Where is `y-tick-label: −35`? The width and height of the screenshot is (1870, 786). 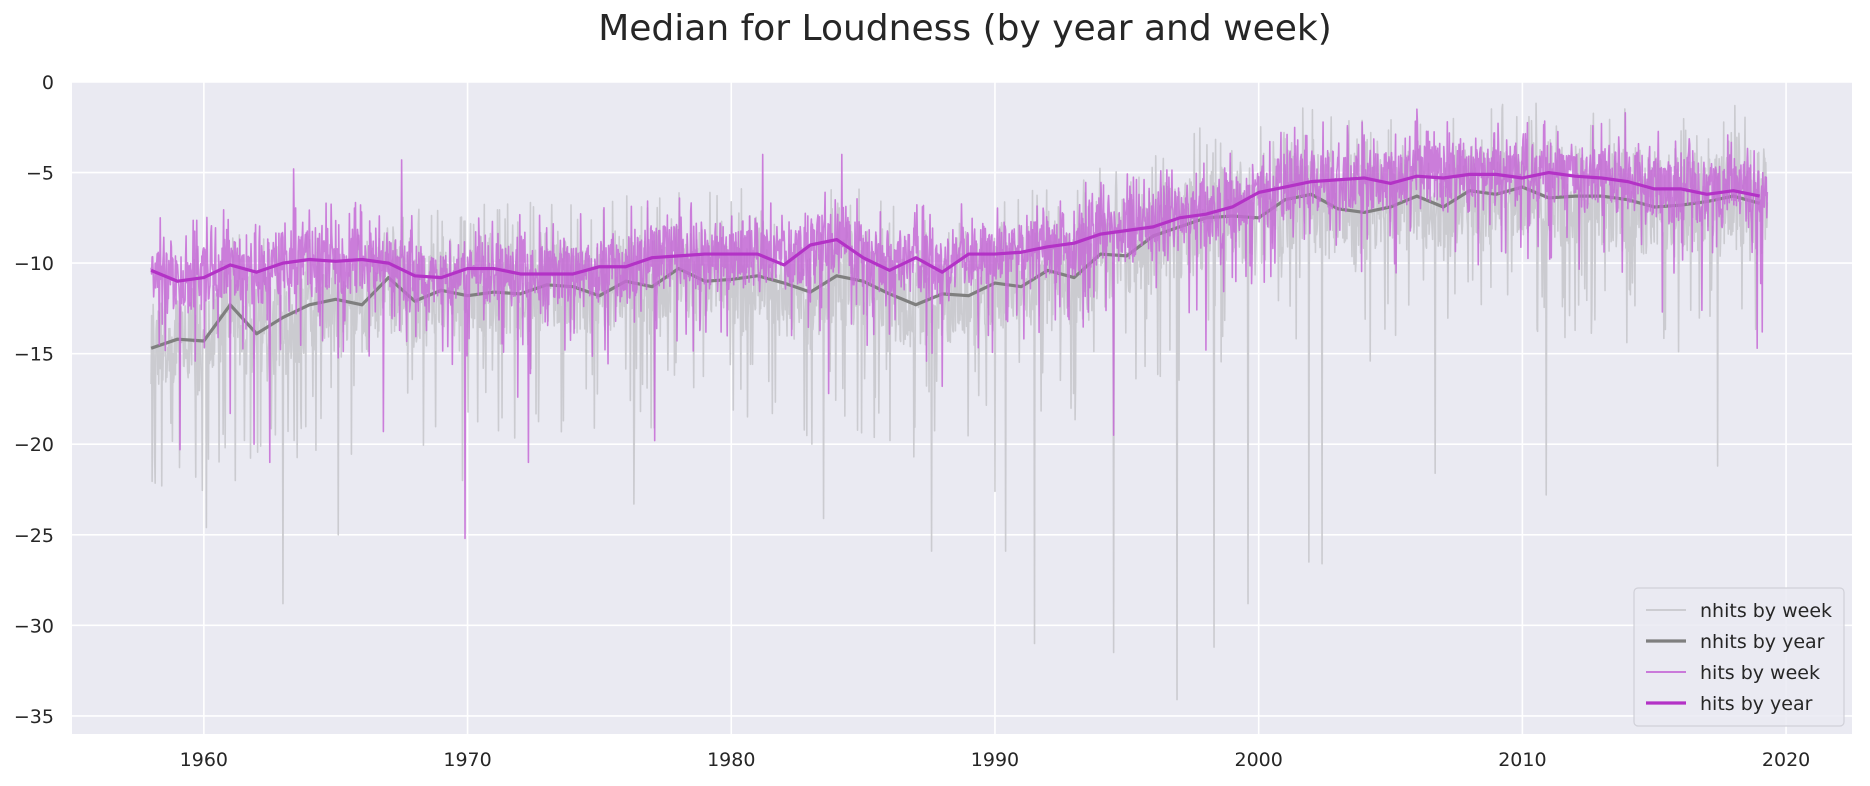 y-tick-label: −35 is located at coordinates (34, 717).